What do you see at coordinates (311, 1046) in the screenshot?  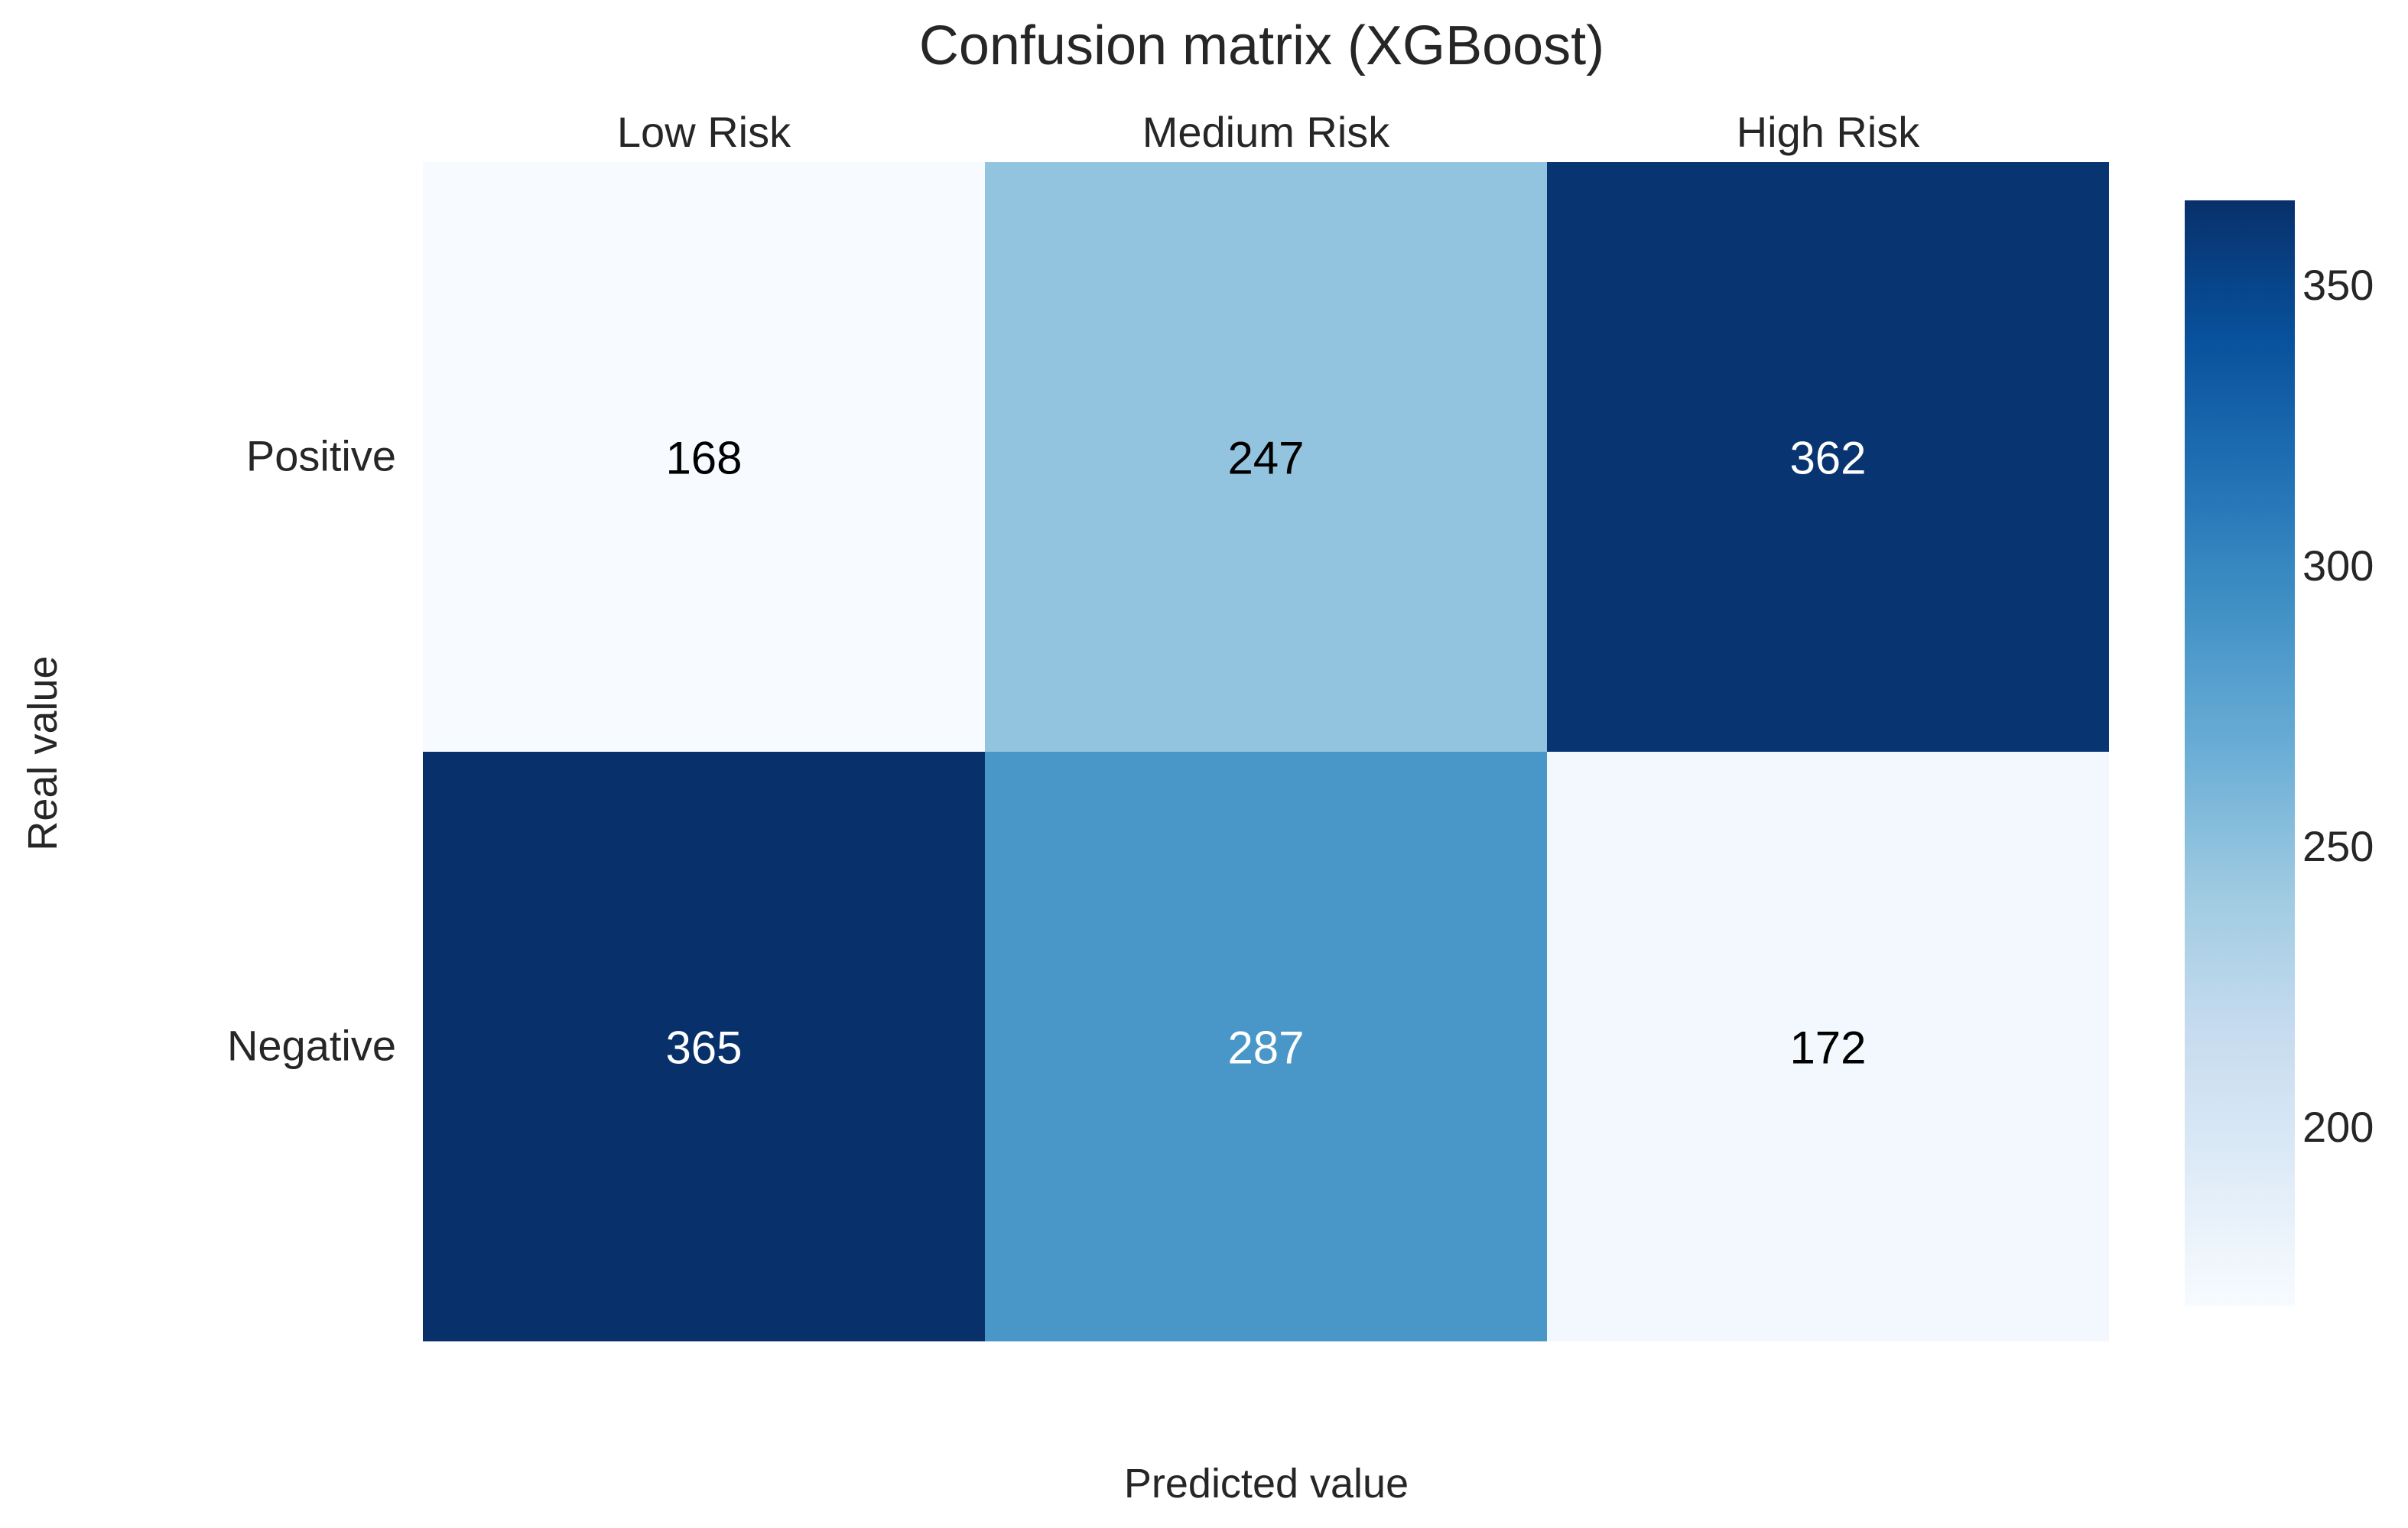 I see `row-label: Negative` at bounding box center [311, 1046].